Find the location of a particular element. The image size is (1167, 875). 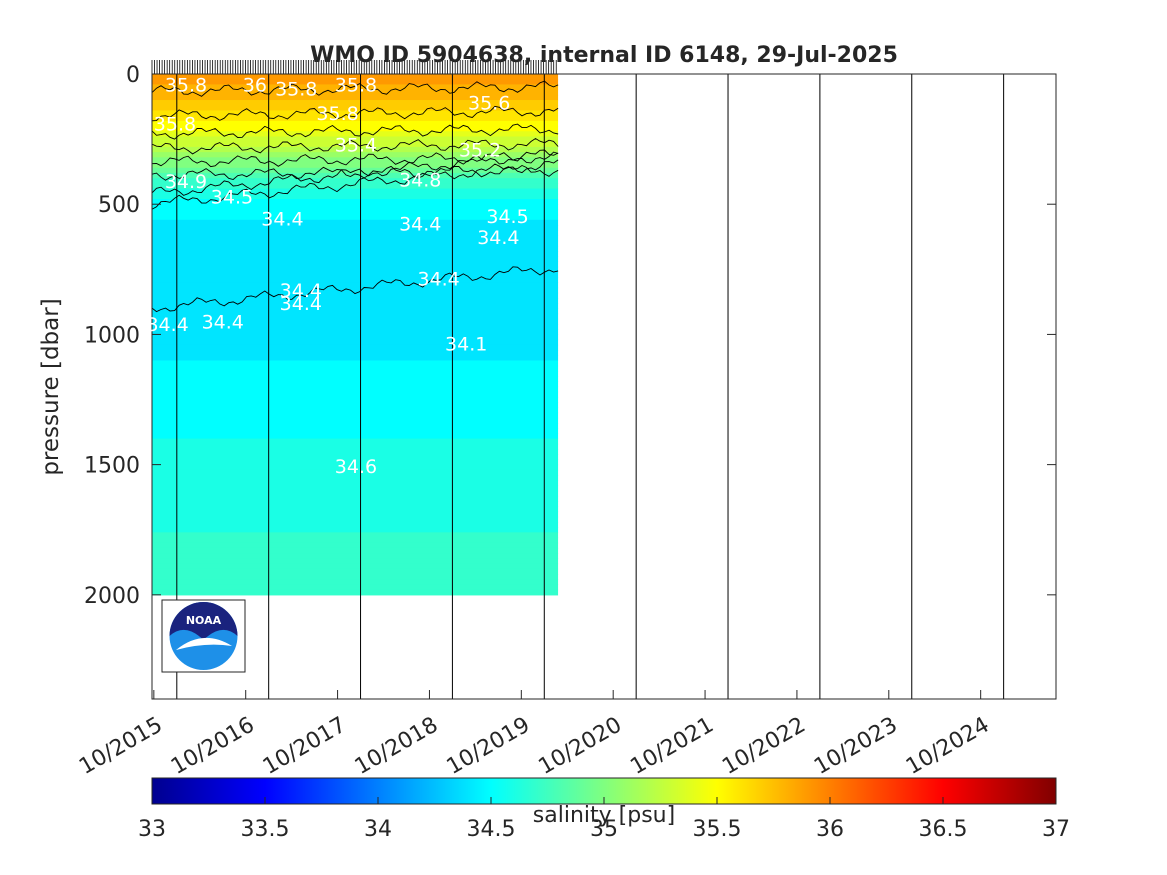

x-tick-label: 10/2021 is located at coordinates (672, 746).